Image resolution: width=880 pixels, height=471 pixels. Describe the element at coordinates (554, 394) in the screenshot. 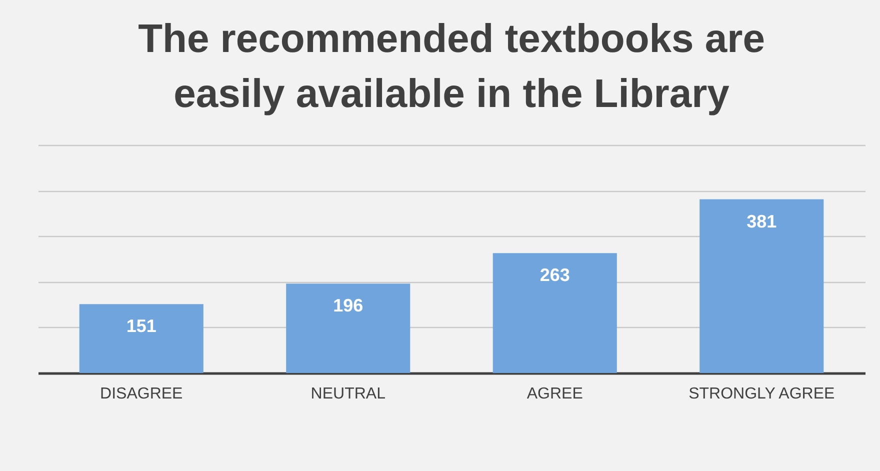

I see `x-tick-label: AGREE` at that location.